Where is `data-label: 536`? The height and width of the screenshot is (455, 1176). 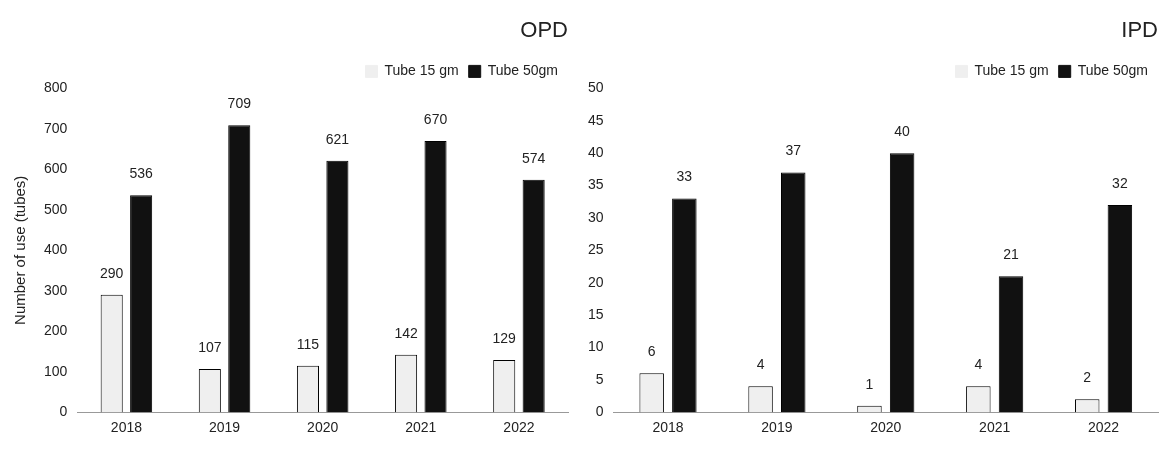 data-label: 536 is located at coordinates (141, 173).